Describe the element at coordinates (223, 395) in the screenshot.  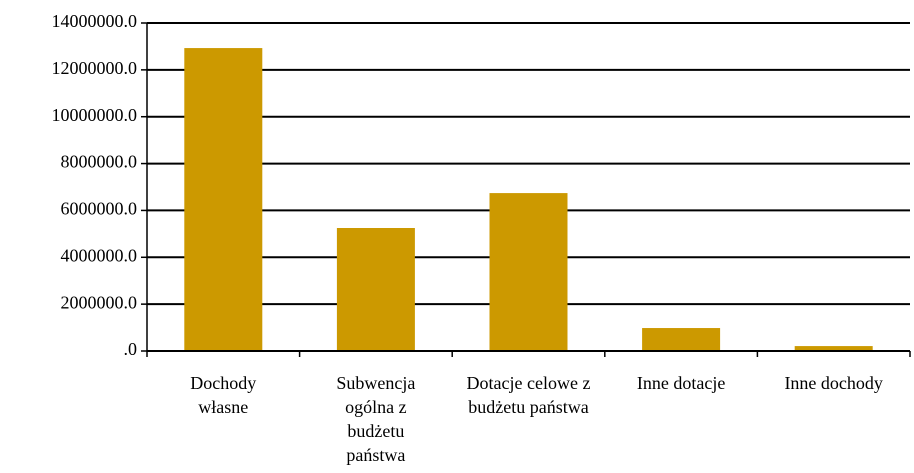
I see `x-tick-label: Dochody własne` at that location.